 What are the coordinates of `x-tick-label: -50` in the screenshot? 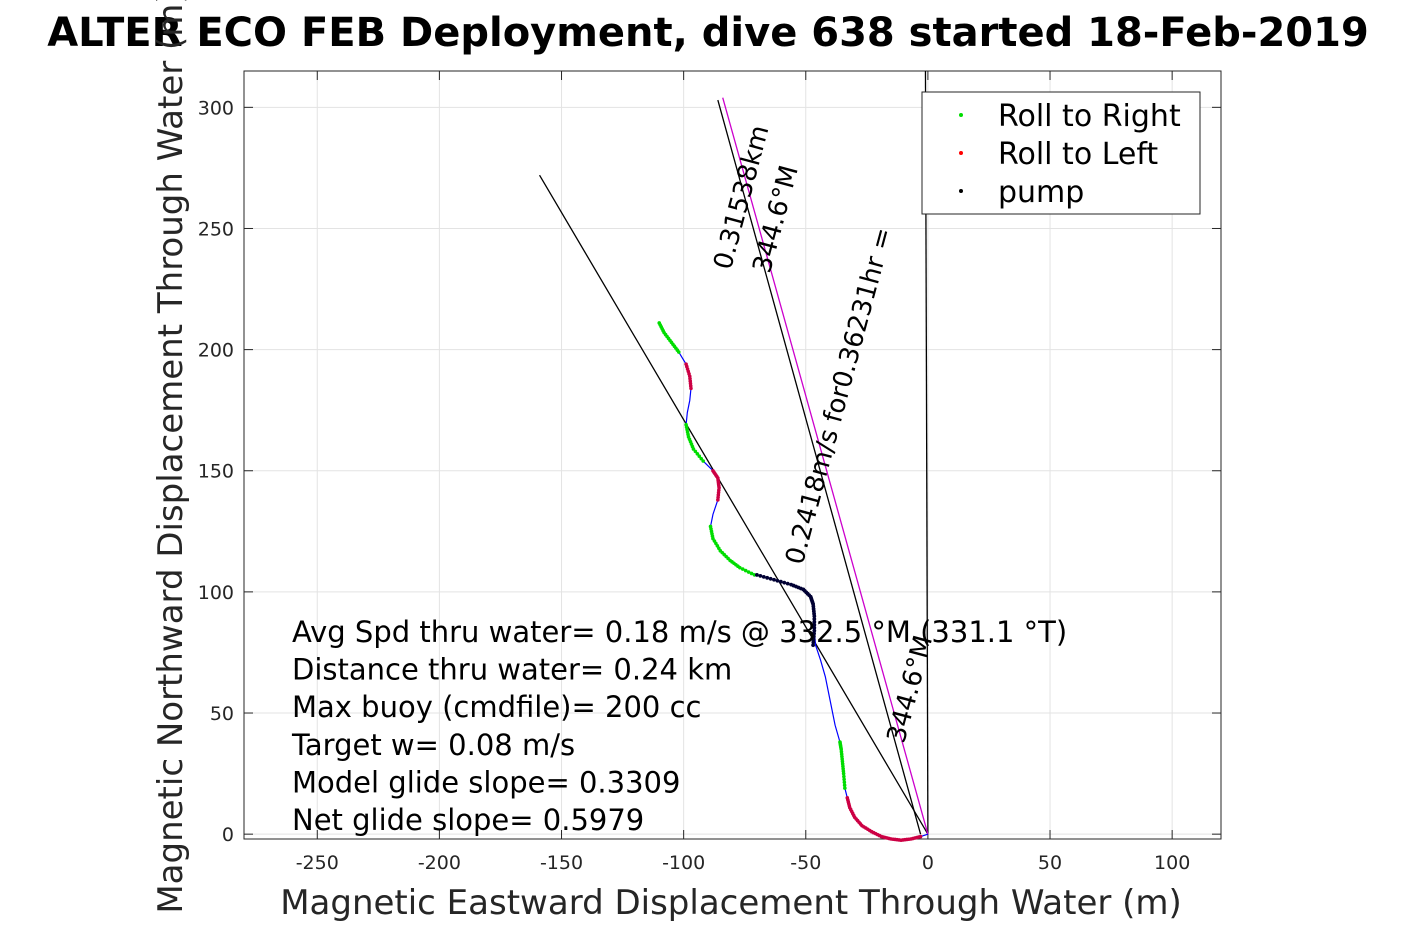 It's located at (805, 863).